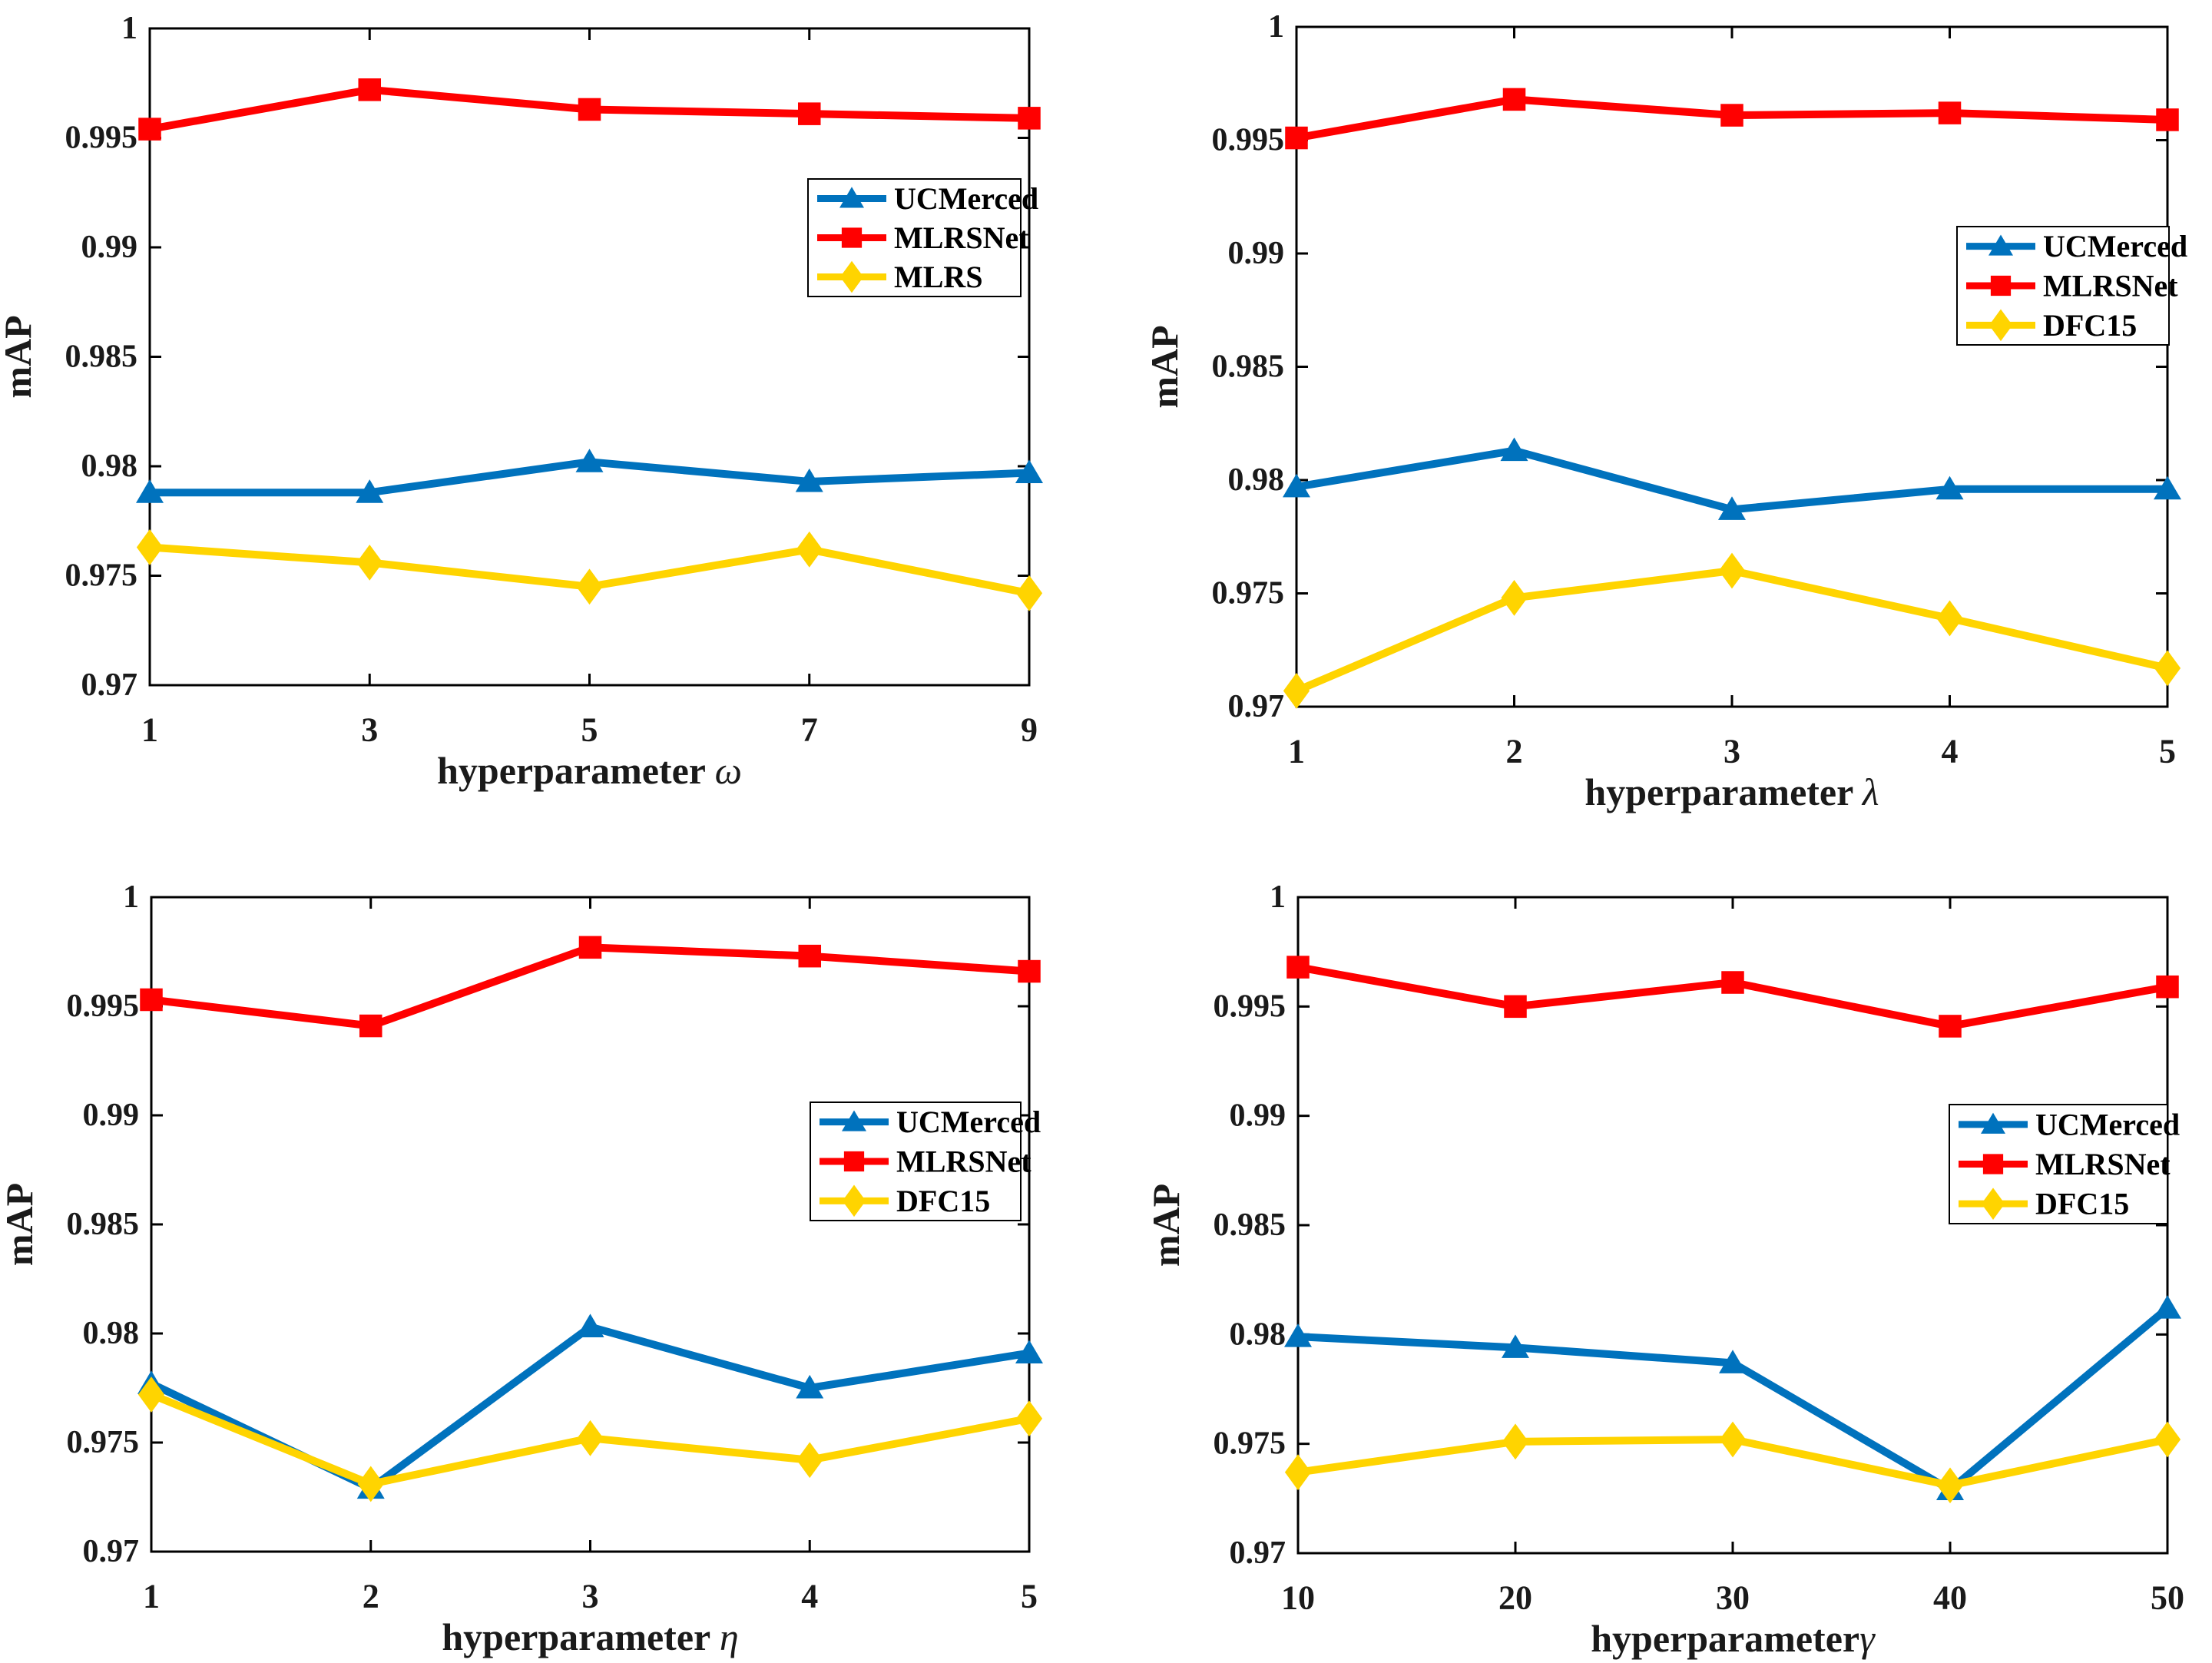 The image size is (2212, 1663). What do you see at coordinates (590, 1636) in the screenshot?
I see `x-axis-label: hyperparameter η` at bounding box center [590, 1636].